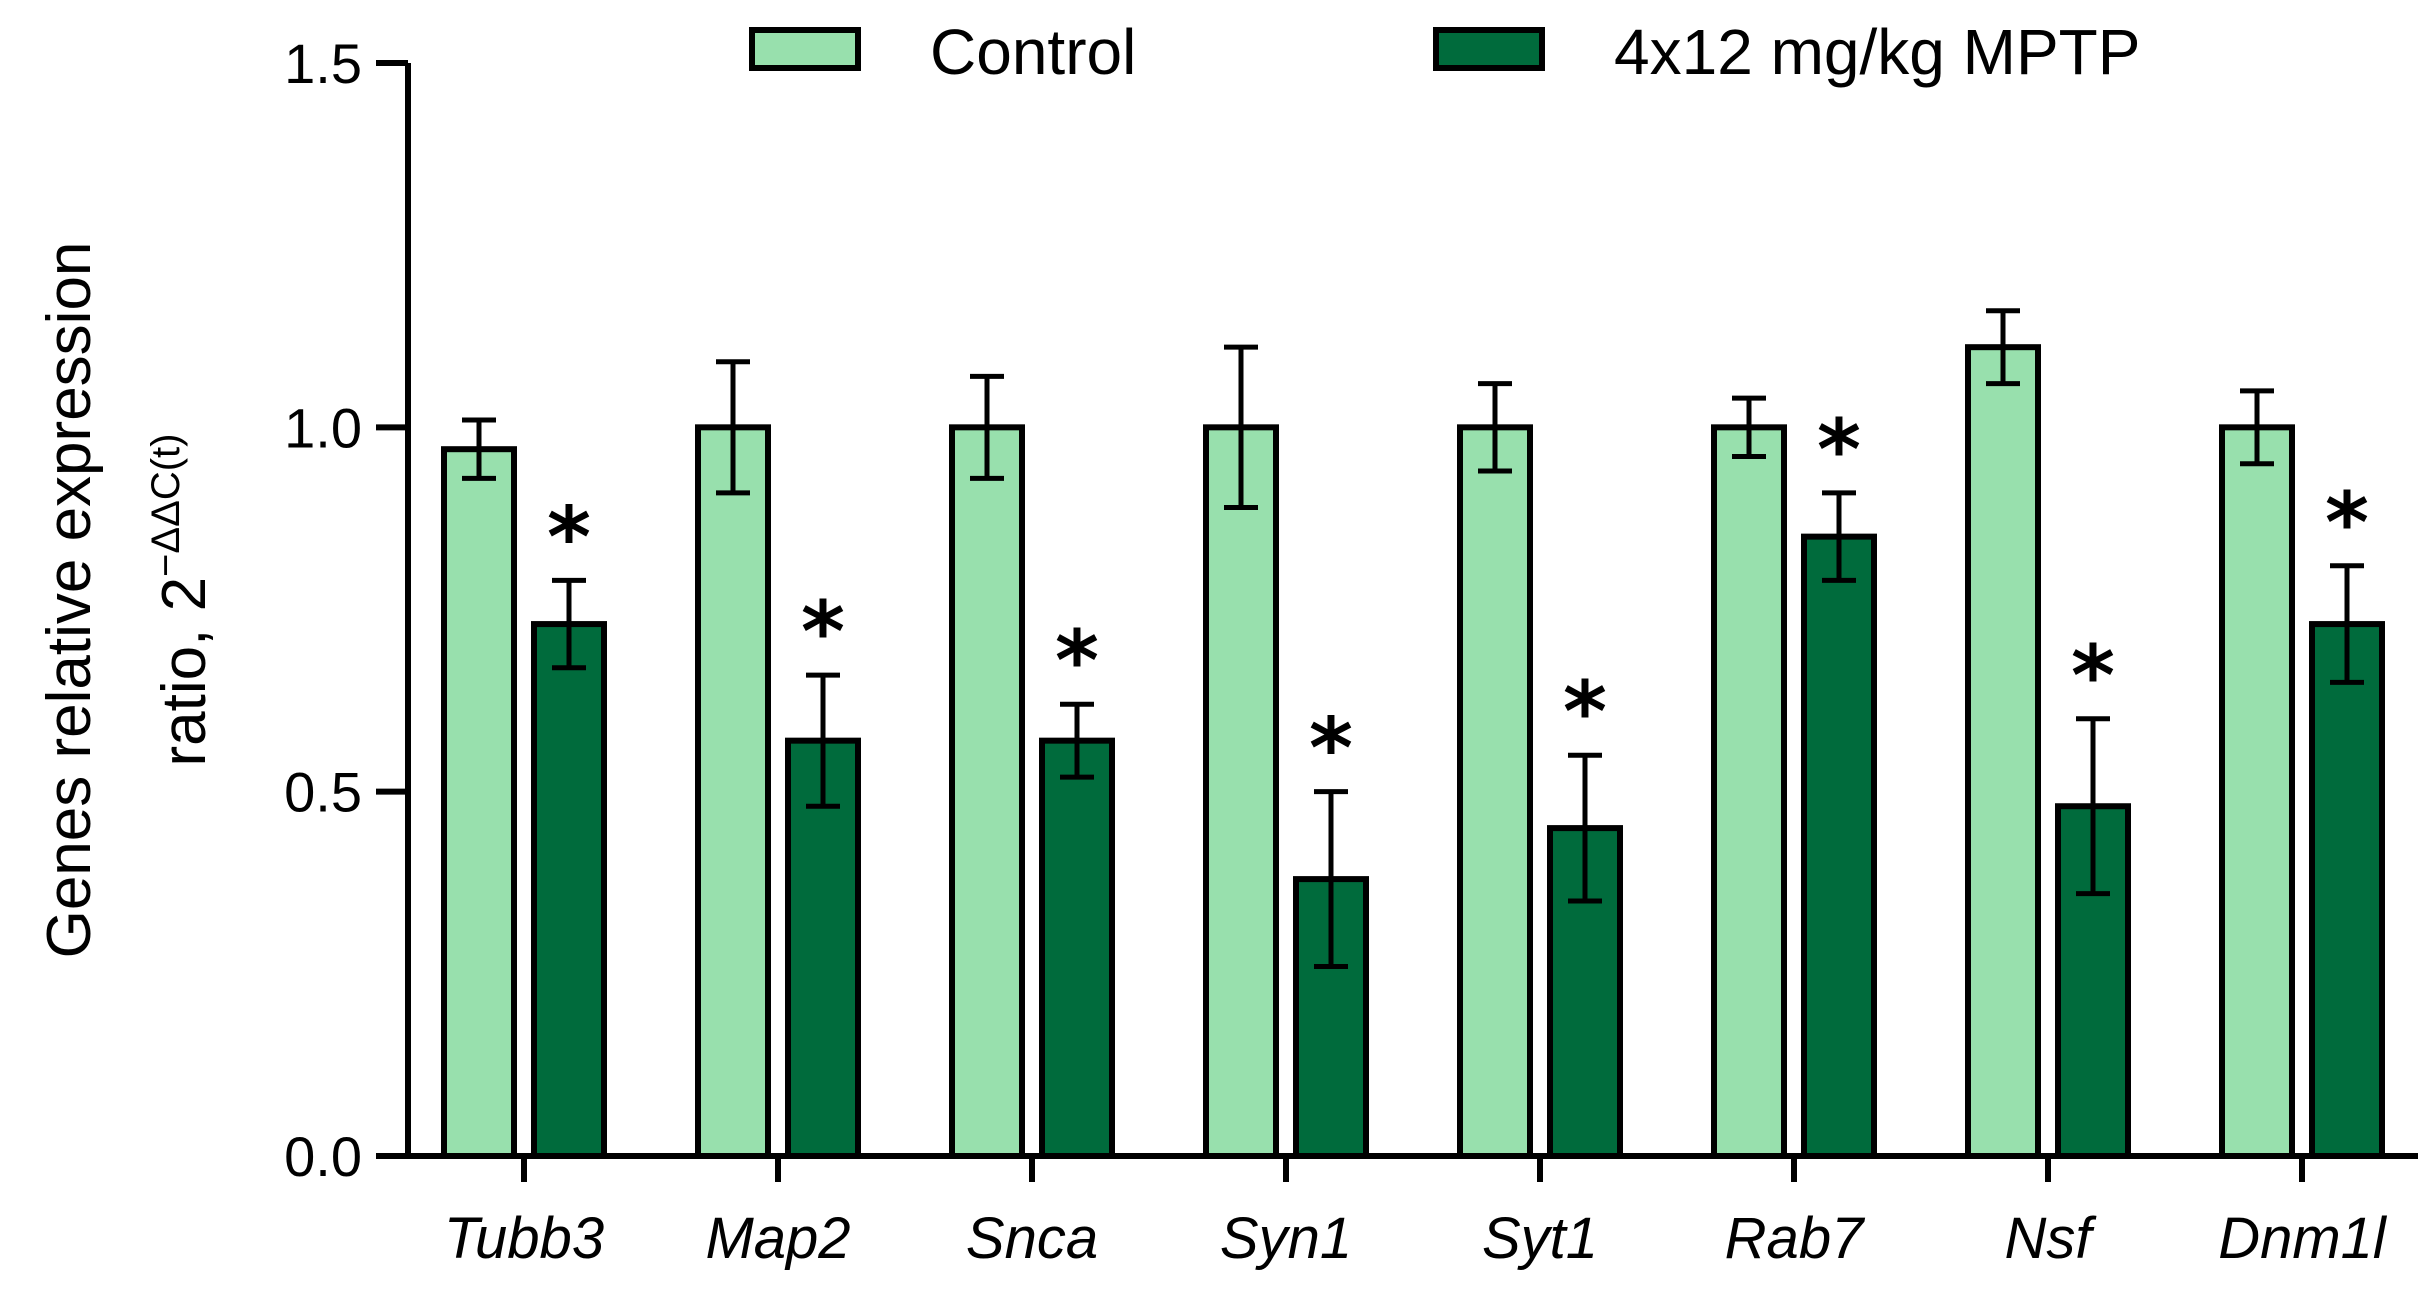  I want to click on y-axis-label-line2: ratio, 2−ΔΔC(t), so click(181, 600).